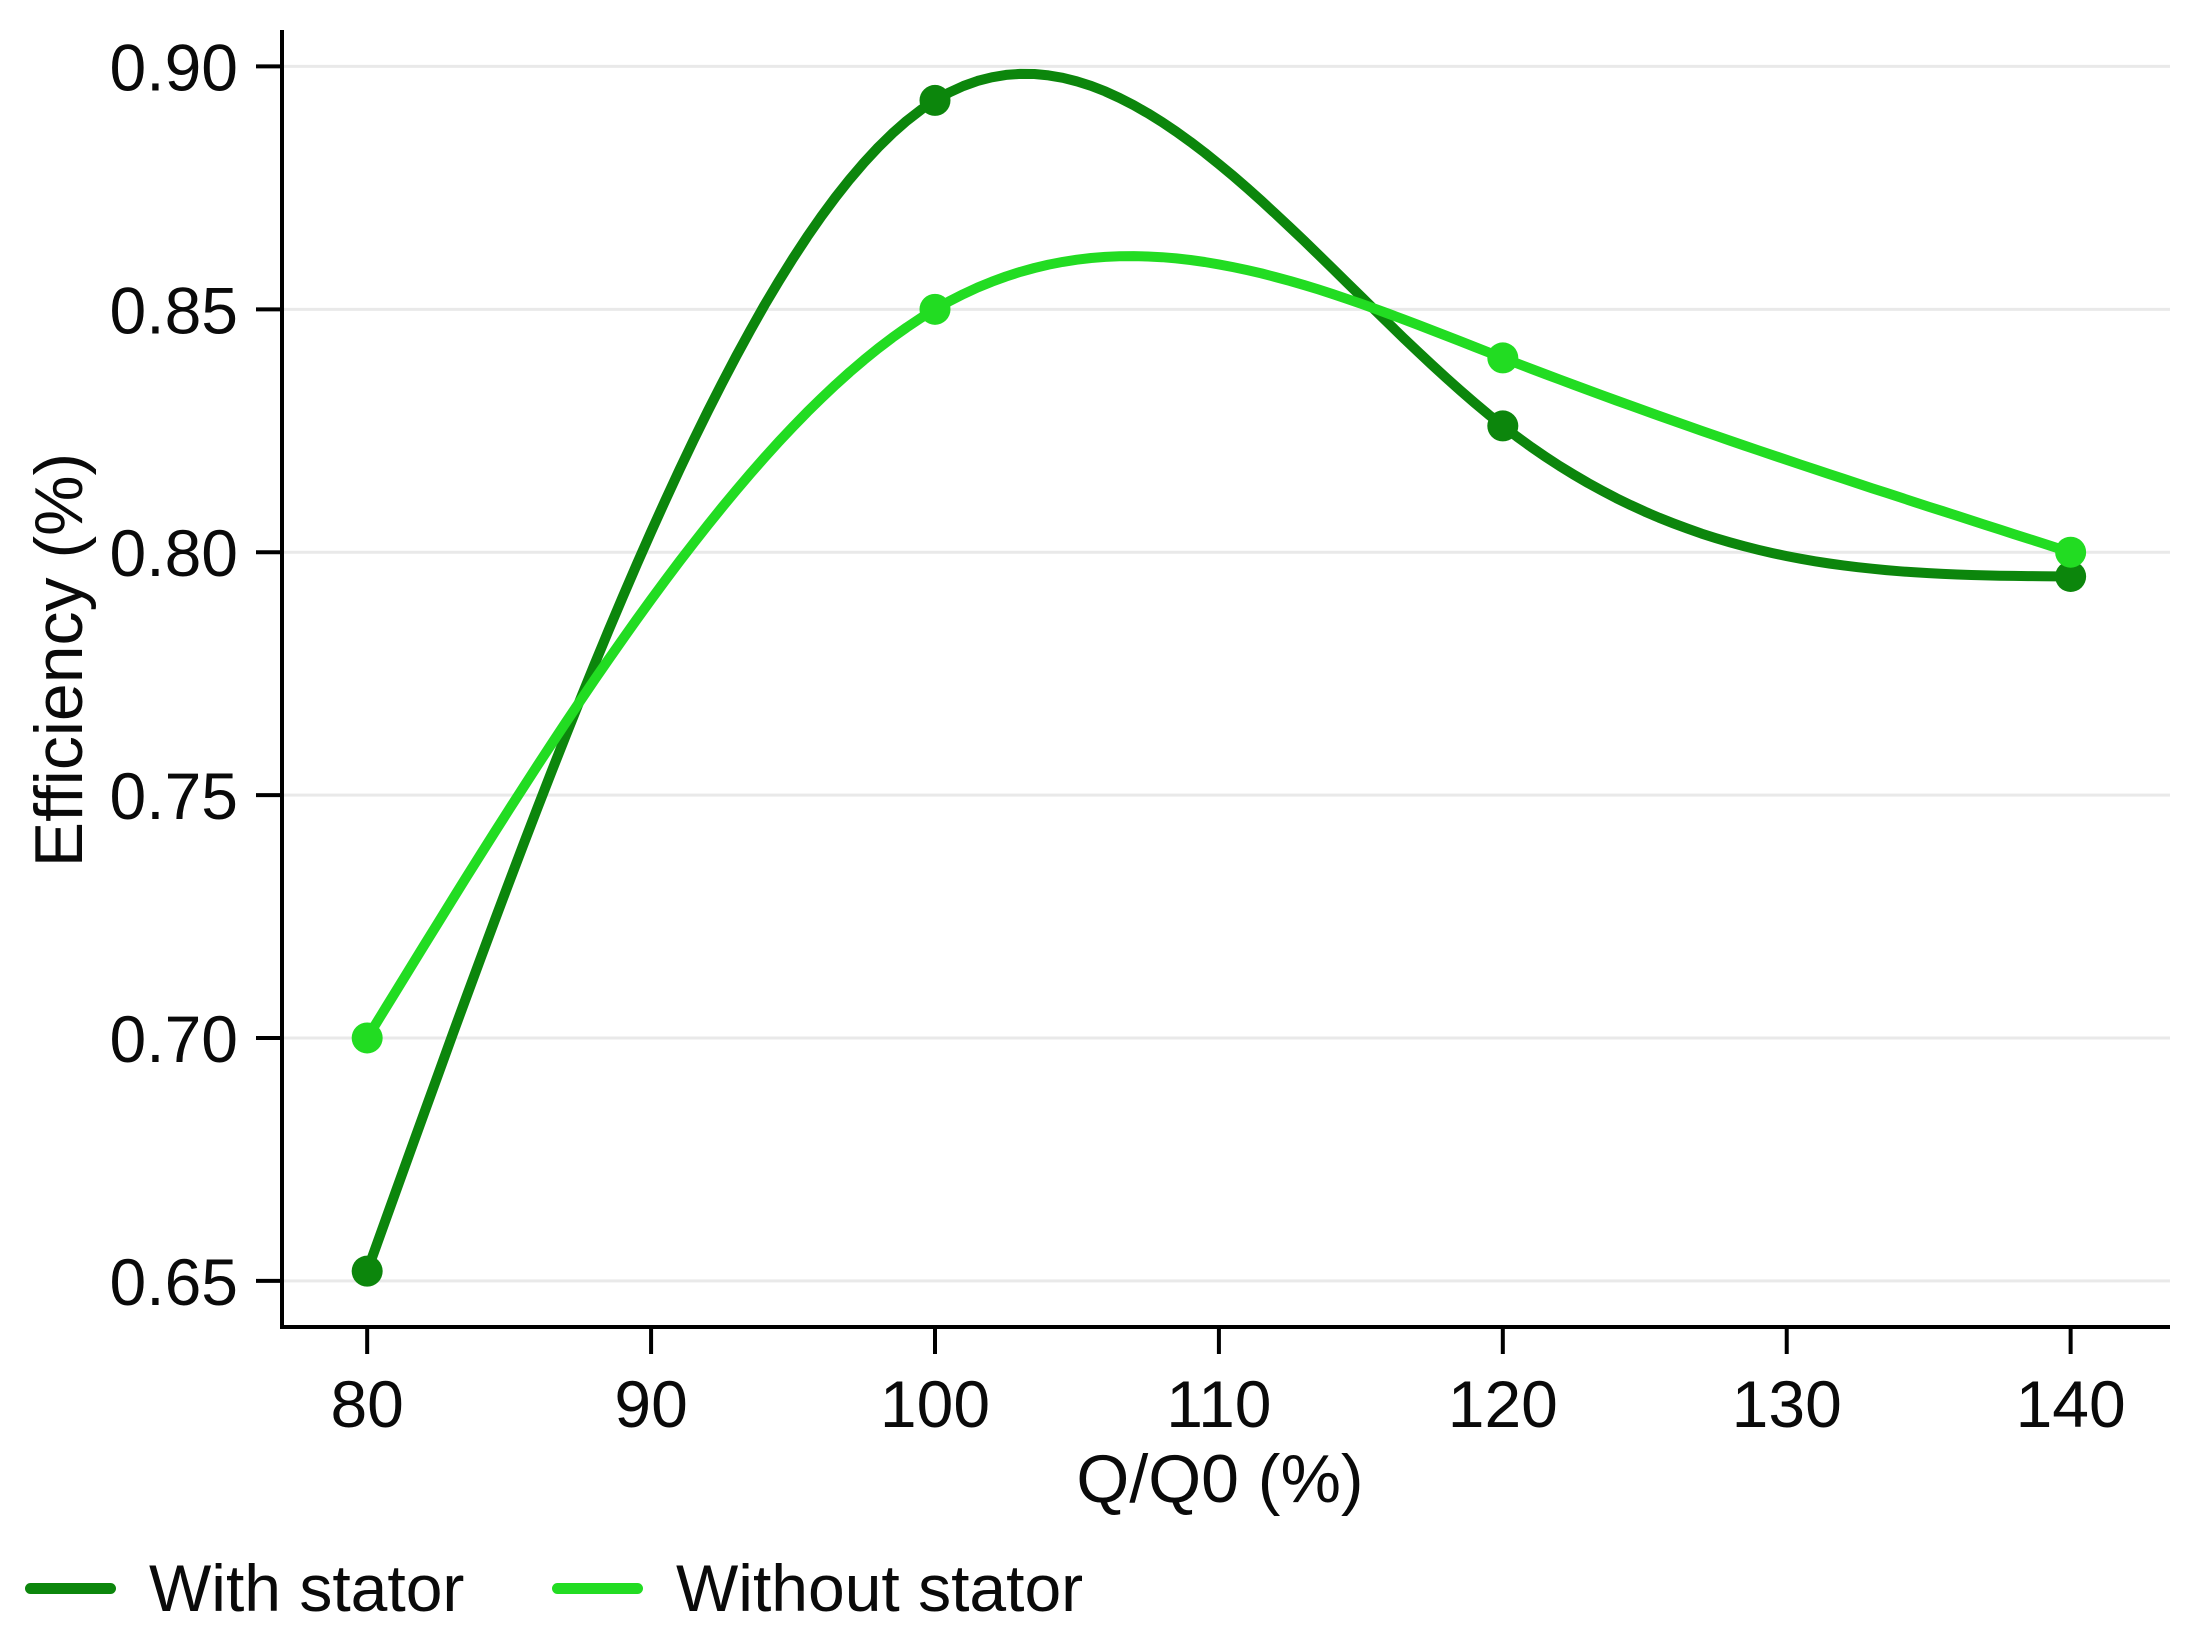  I want to click on x-tick-label: 90, so click(650, 1404).